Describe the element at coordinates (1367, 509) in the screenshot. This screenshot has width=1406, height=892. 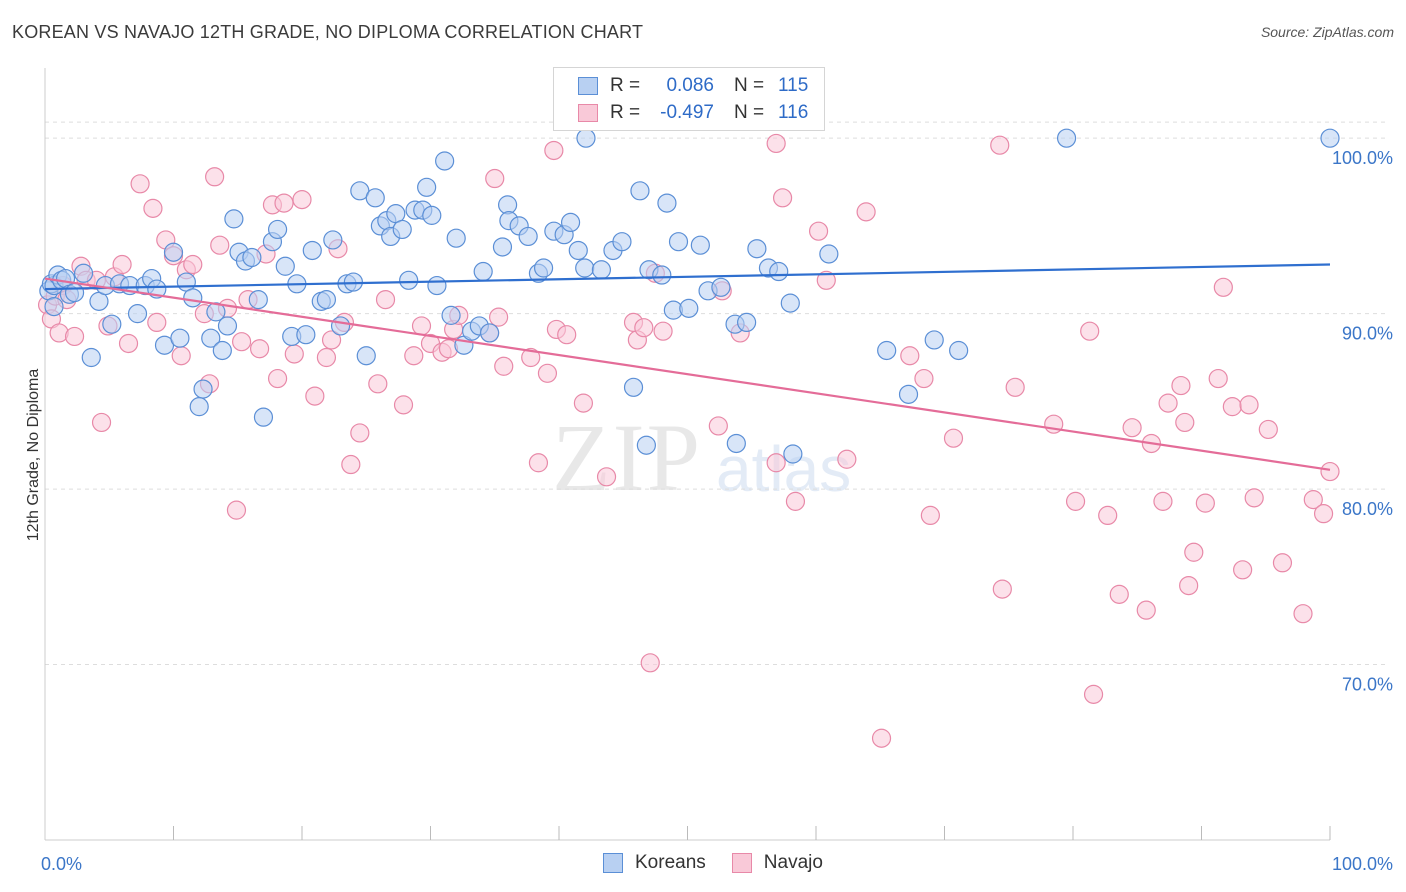
I see `y-tick-label: 80.0%` at that location.